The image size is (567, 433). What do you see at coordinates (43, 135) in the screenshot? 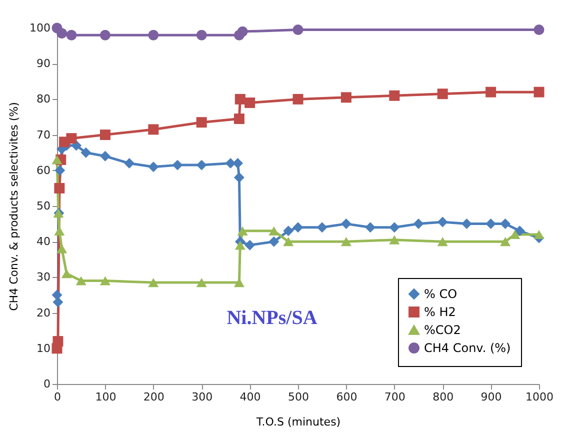
I see `y-tick-label: 70` at bounding box center [43, 135].